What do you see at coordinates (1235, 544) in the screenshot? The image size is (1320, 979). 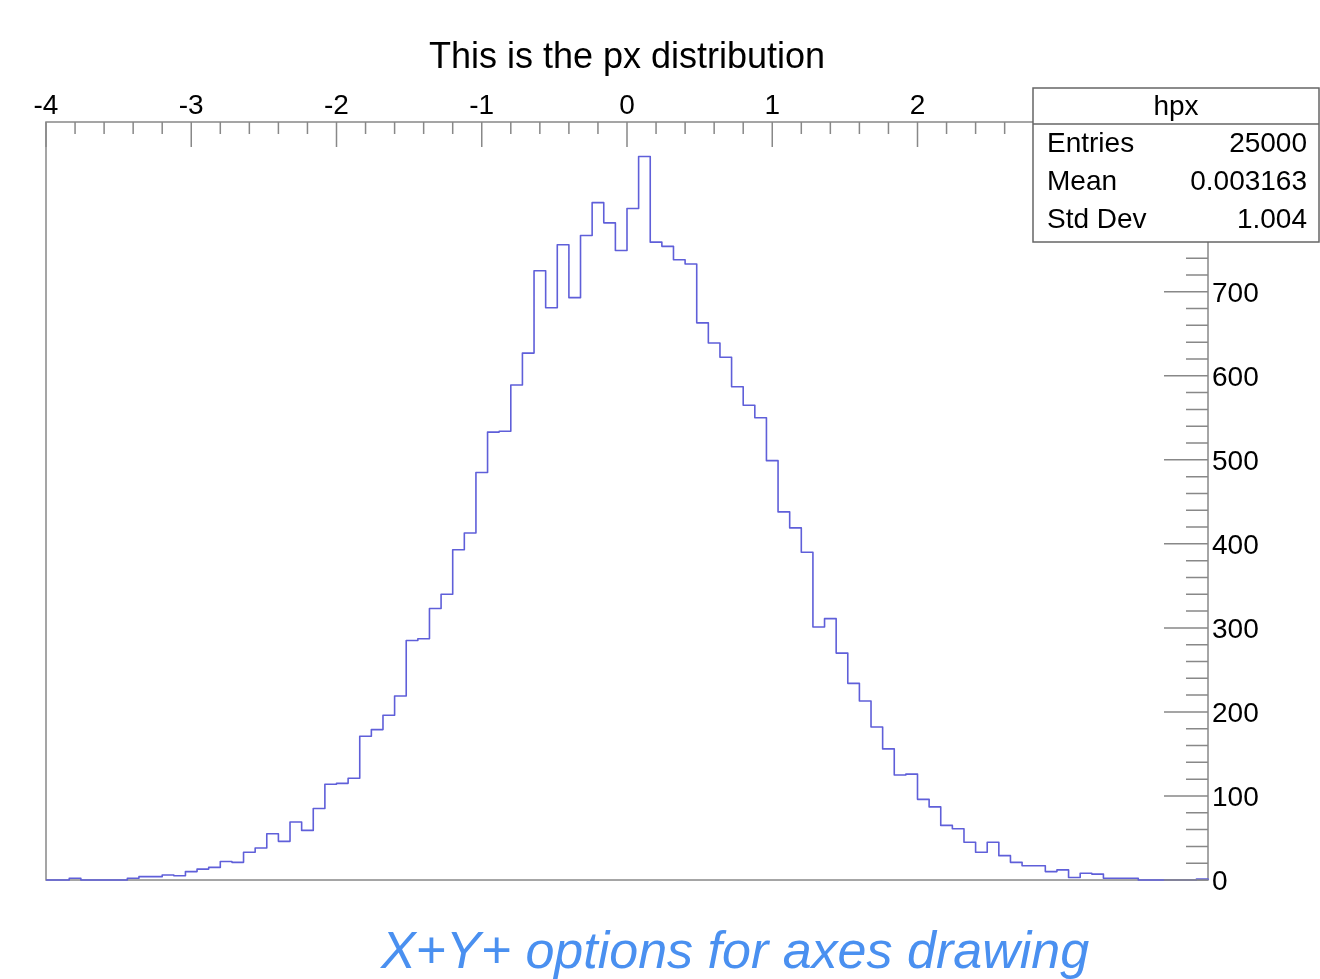 I see `y-tick-label: 400` at bounding box center [1235, 544].